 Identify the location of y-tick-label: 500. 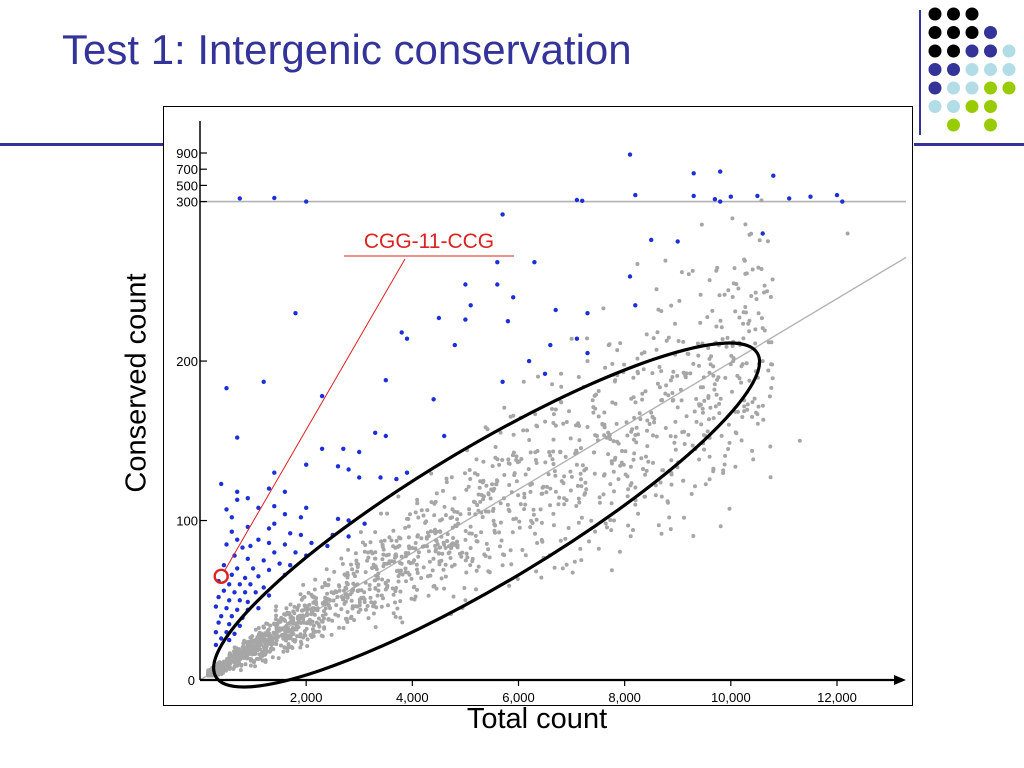
(187, 185).